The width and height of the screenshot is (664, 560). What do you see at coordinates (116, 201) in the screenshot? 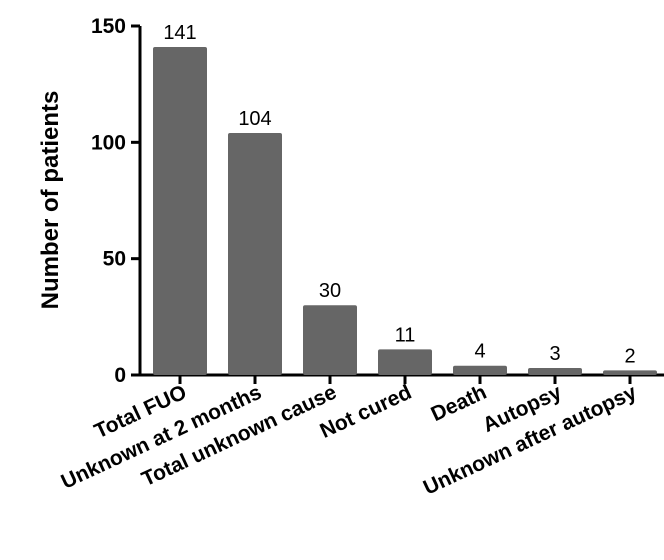
I see `y-axis: 0 50 100 150` at bounding box center [116, 201].